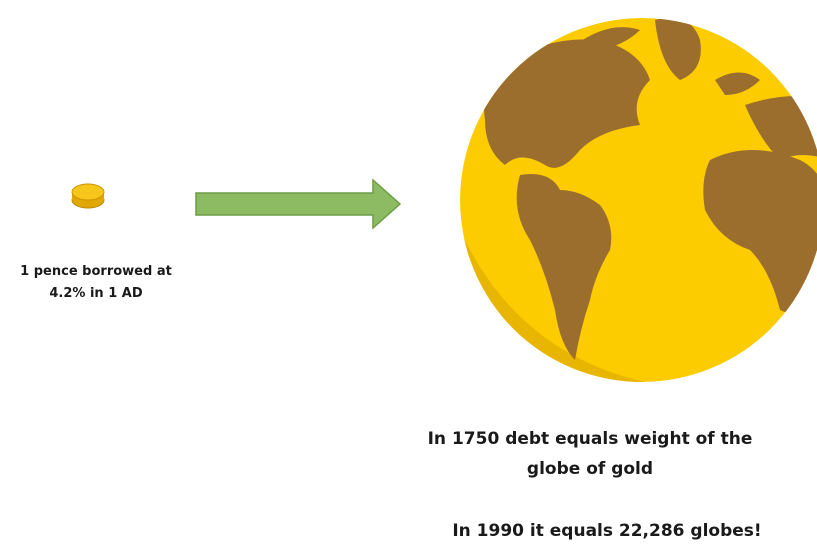 The image size is (817, 548). I want to click on globe-caption-line: globe of gold, so click(590, 469).